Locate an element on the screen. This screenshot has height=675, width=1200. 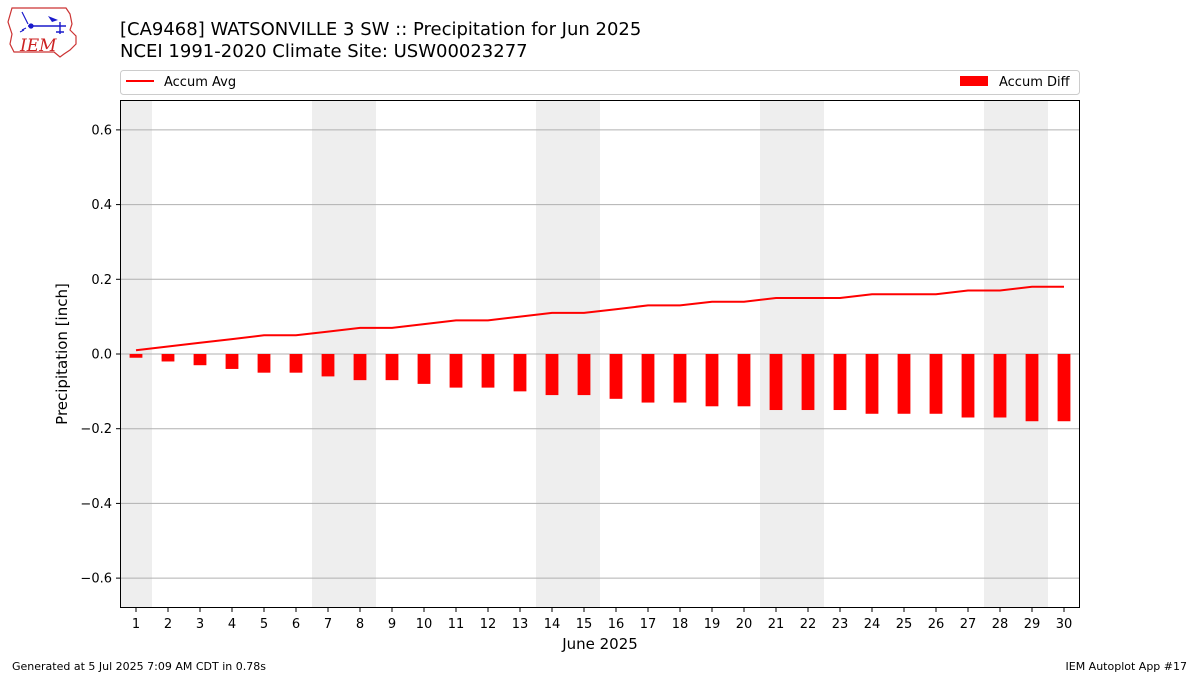
accum-diff-bars is located at coordinates (600, 388).